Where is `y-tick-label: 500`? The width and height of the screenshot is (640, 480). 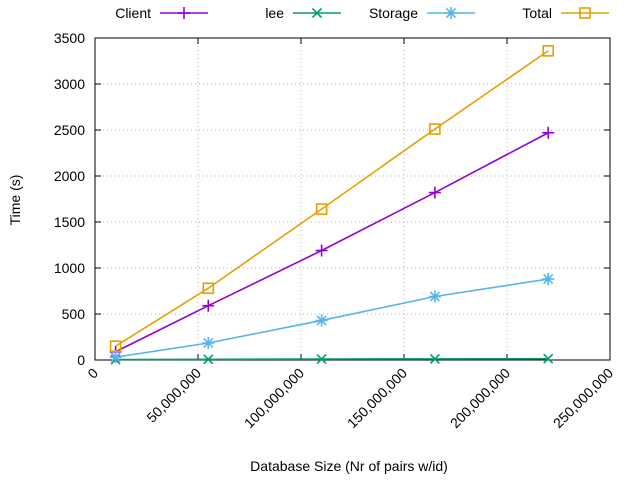 y-tick-label: 500 is located at coordinates (74, 314).